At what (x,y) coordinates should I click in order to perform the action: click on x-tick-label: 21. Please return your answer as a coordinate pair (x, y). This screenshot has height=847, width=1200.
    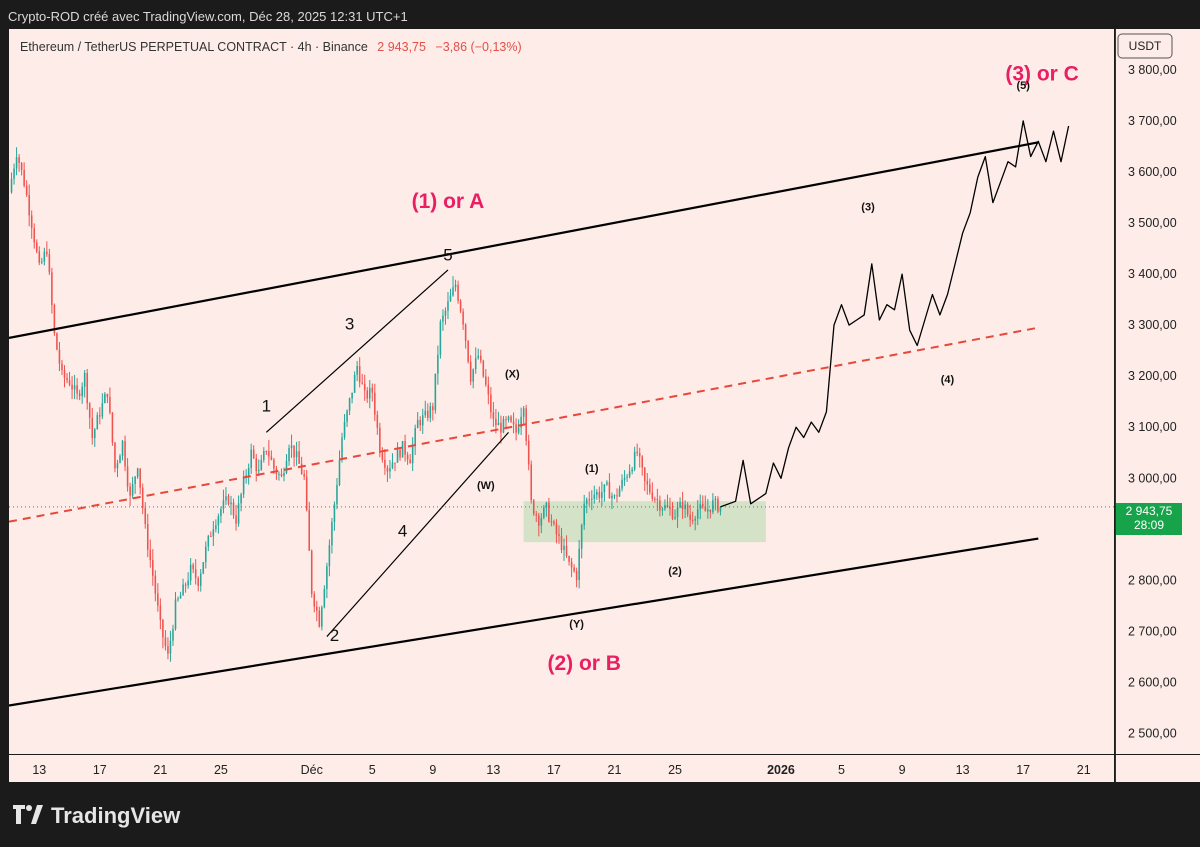
    Looking at the image, I should click on (160, 770).